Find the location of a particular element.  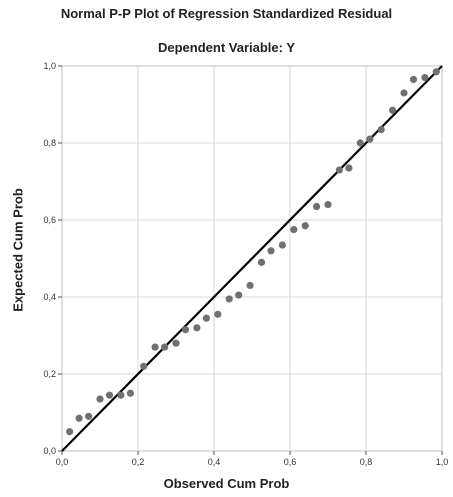

y-tick-label: 0,0 is located at coordinates (49, 451).